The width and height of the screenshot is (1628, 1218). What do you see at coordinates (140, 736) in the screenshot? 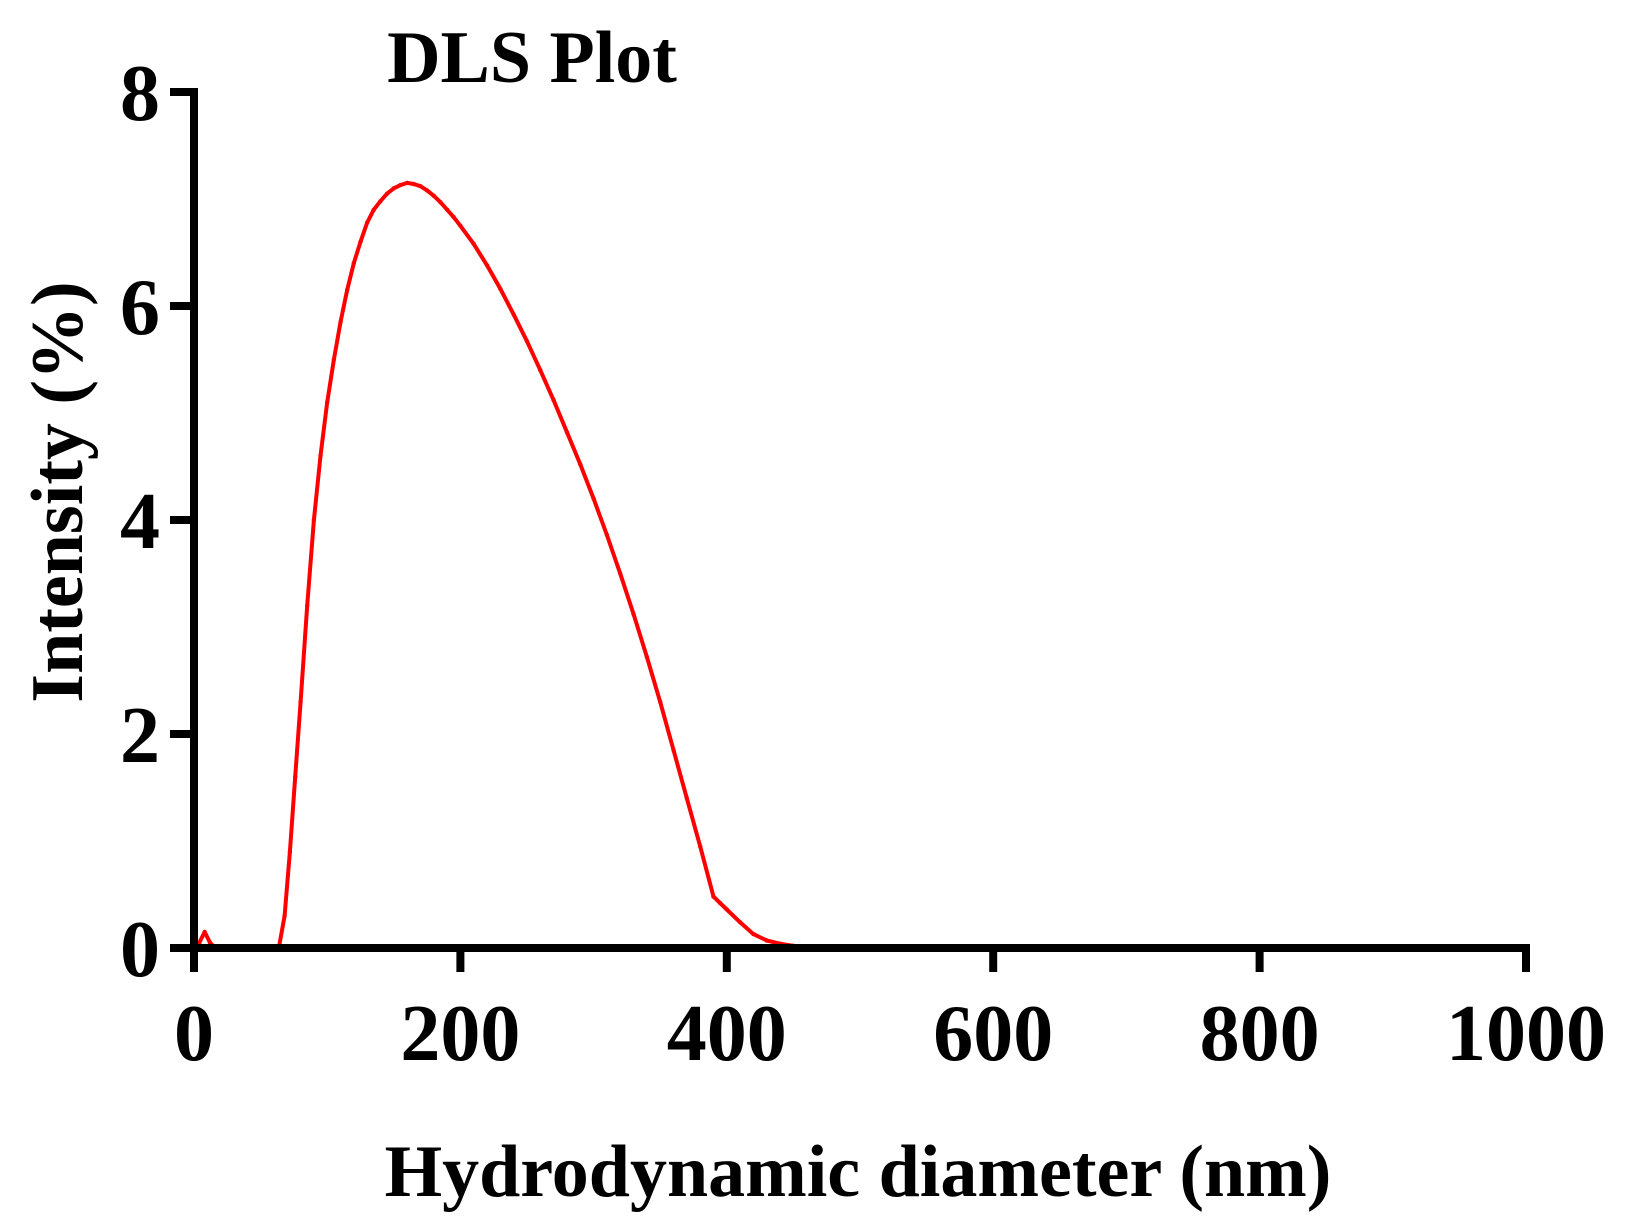
I see `y-tick-label: 2` at bounding box center [140, 736].